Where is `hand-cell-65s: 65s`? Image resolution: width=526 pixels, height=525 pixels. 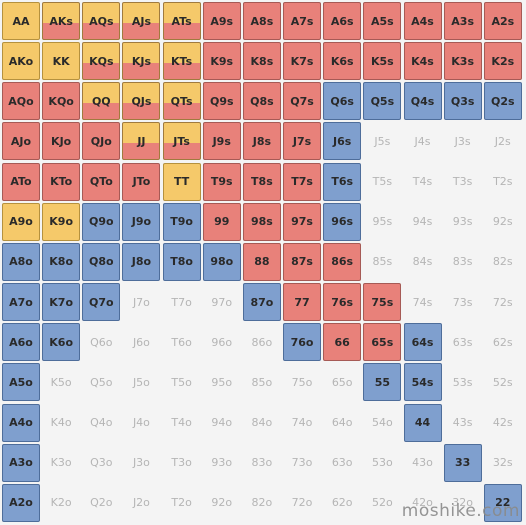 hand-cell-65s: 65s is located at coordinates (382, 342).